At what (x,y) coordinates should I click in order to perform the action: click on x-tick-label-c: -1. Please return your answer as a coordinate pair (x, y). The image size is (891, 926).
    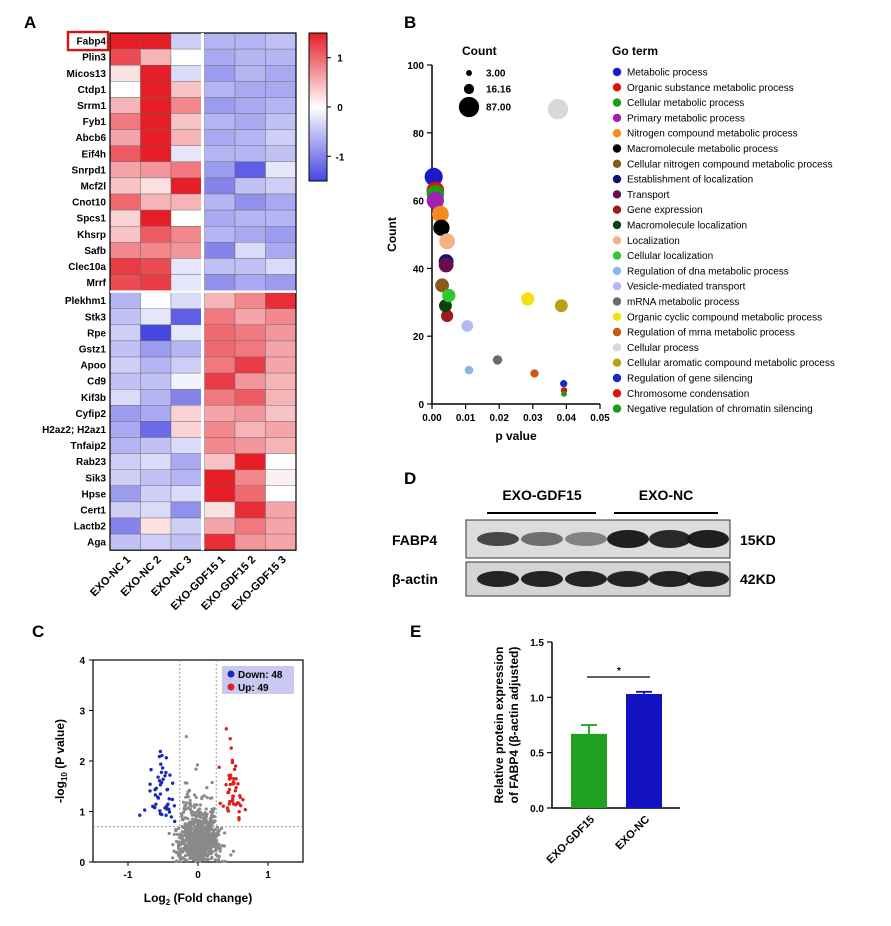
    Looking at the image, I should click on (128, 875).